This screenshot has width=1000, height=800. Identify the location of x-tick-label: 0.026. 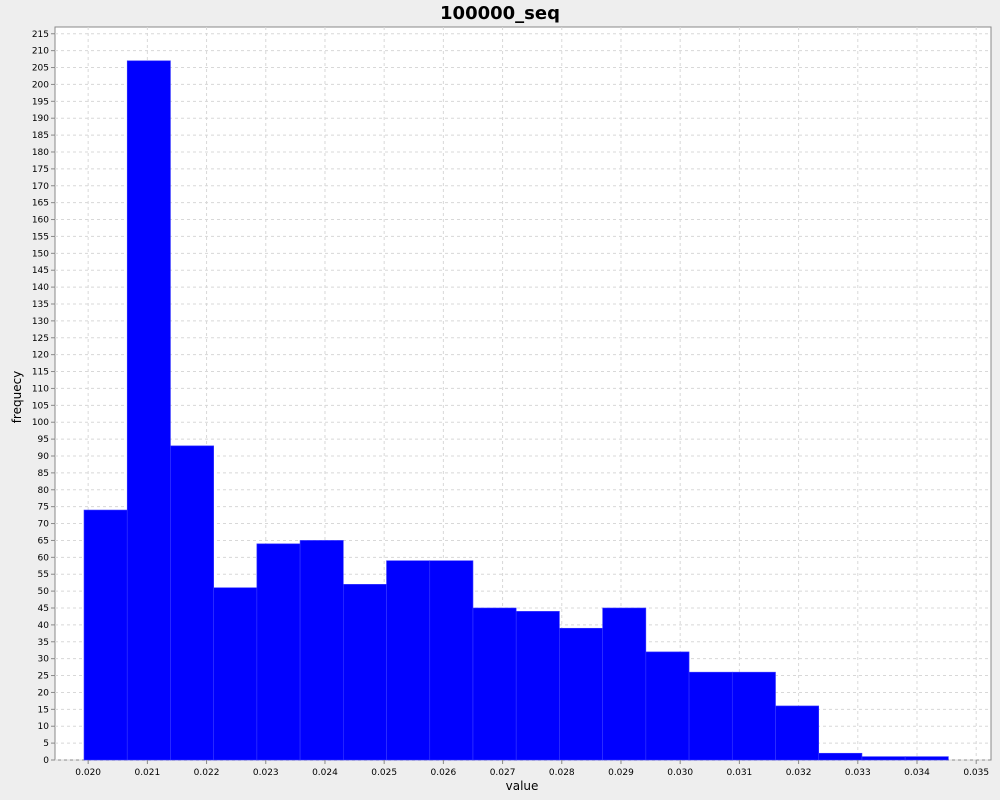
(443, 773).